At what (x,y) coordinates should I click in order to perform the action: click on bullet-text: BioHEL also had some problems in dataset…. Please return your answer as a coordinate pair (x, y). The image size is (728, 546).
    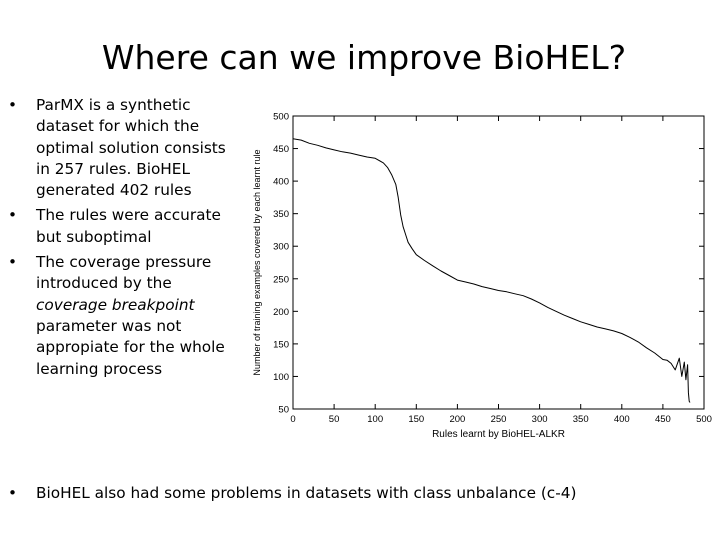
    Looking at the image, I should click on (306, 493).